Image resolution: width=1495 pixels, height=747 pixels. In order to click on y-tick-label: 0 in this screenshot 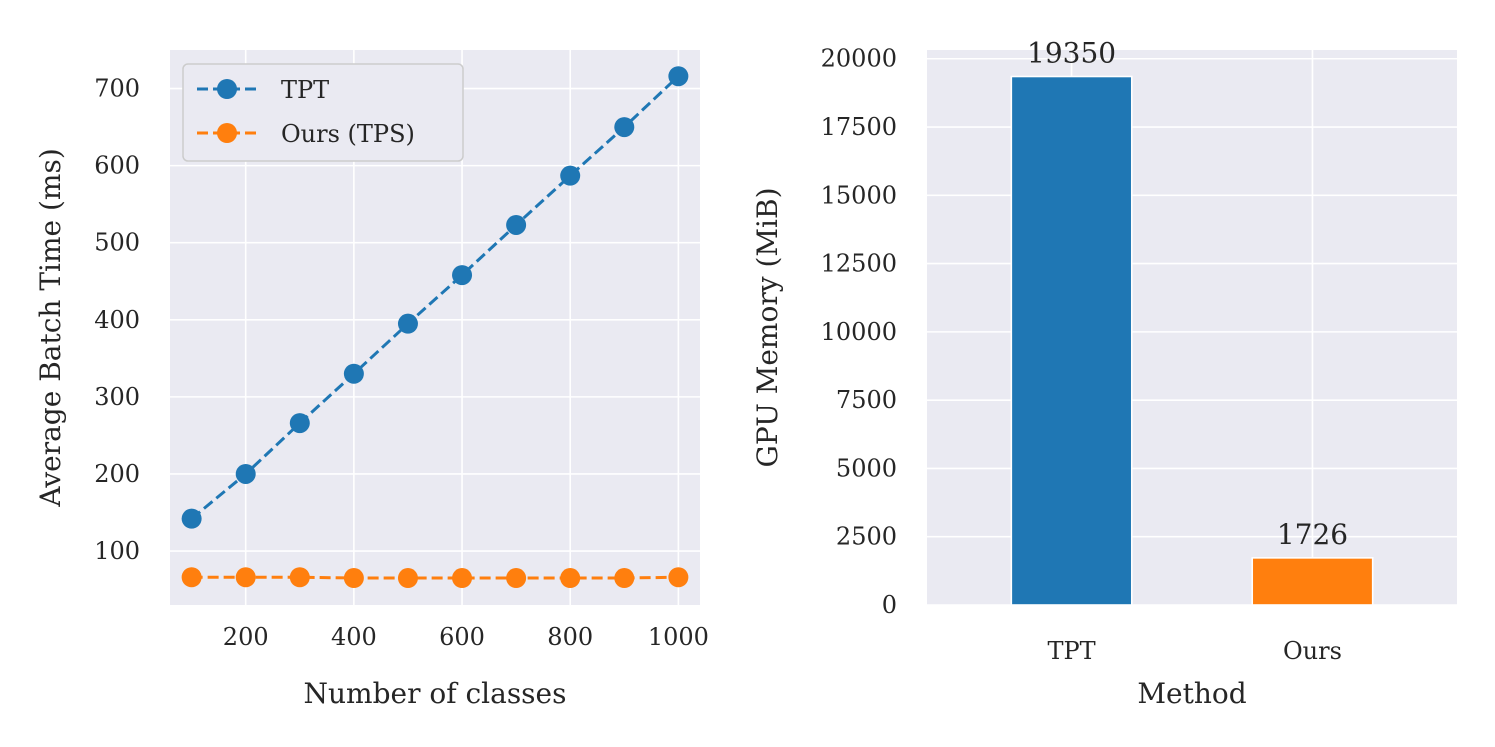, I will do `click(889, 605)`.